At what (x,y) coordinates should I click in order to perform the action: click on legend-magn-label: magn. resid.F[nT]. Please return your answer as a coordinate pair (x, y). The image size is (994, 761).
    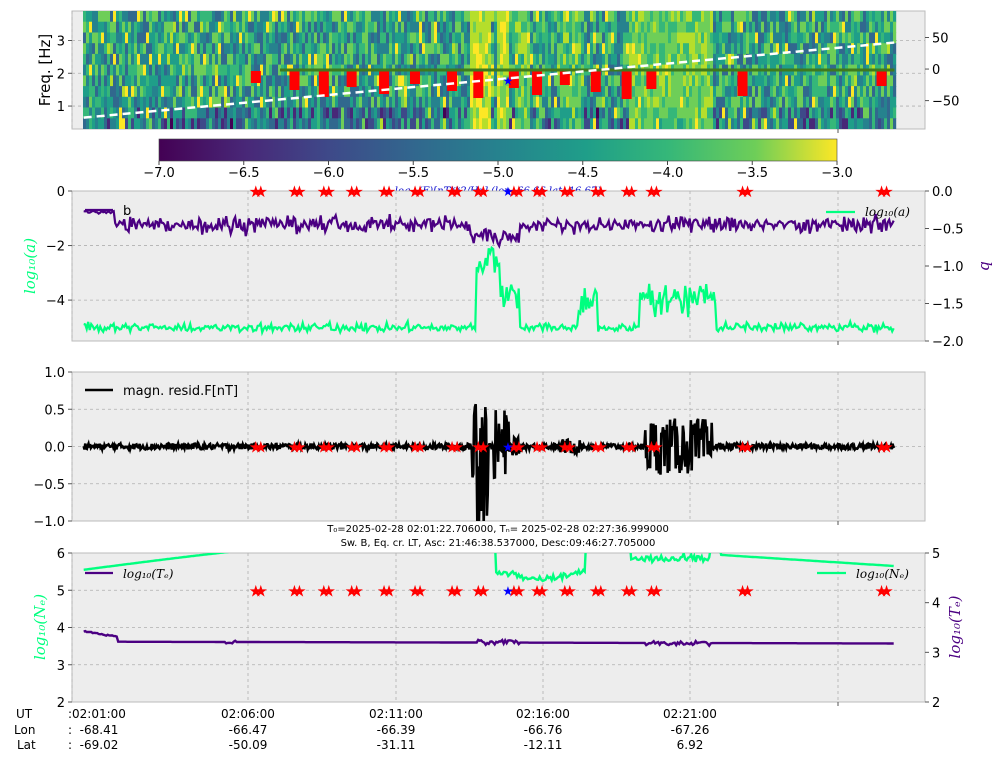
    Looking at the image, I should click on (180, 391).